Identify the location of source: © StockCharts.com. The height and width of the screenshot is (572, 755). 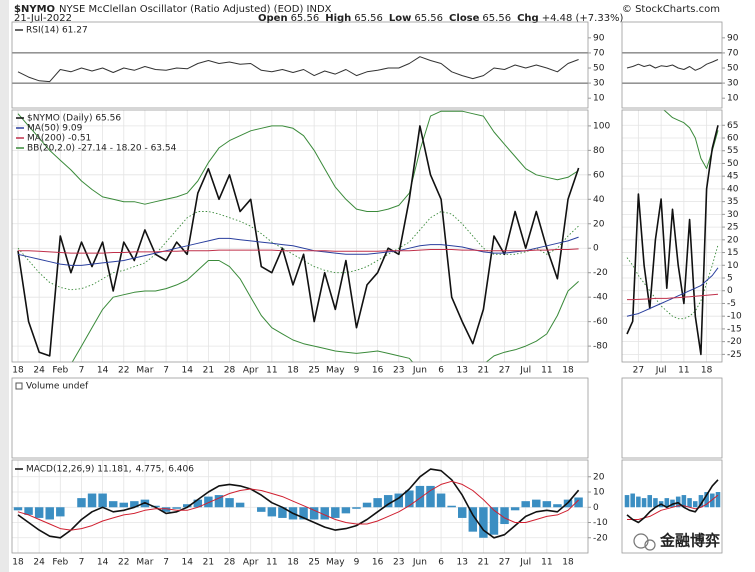
(671, 9).